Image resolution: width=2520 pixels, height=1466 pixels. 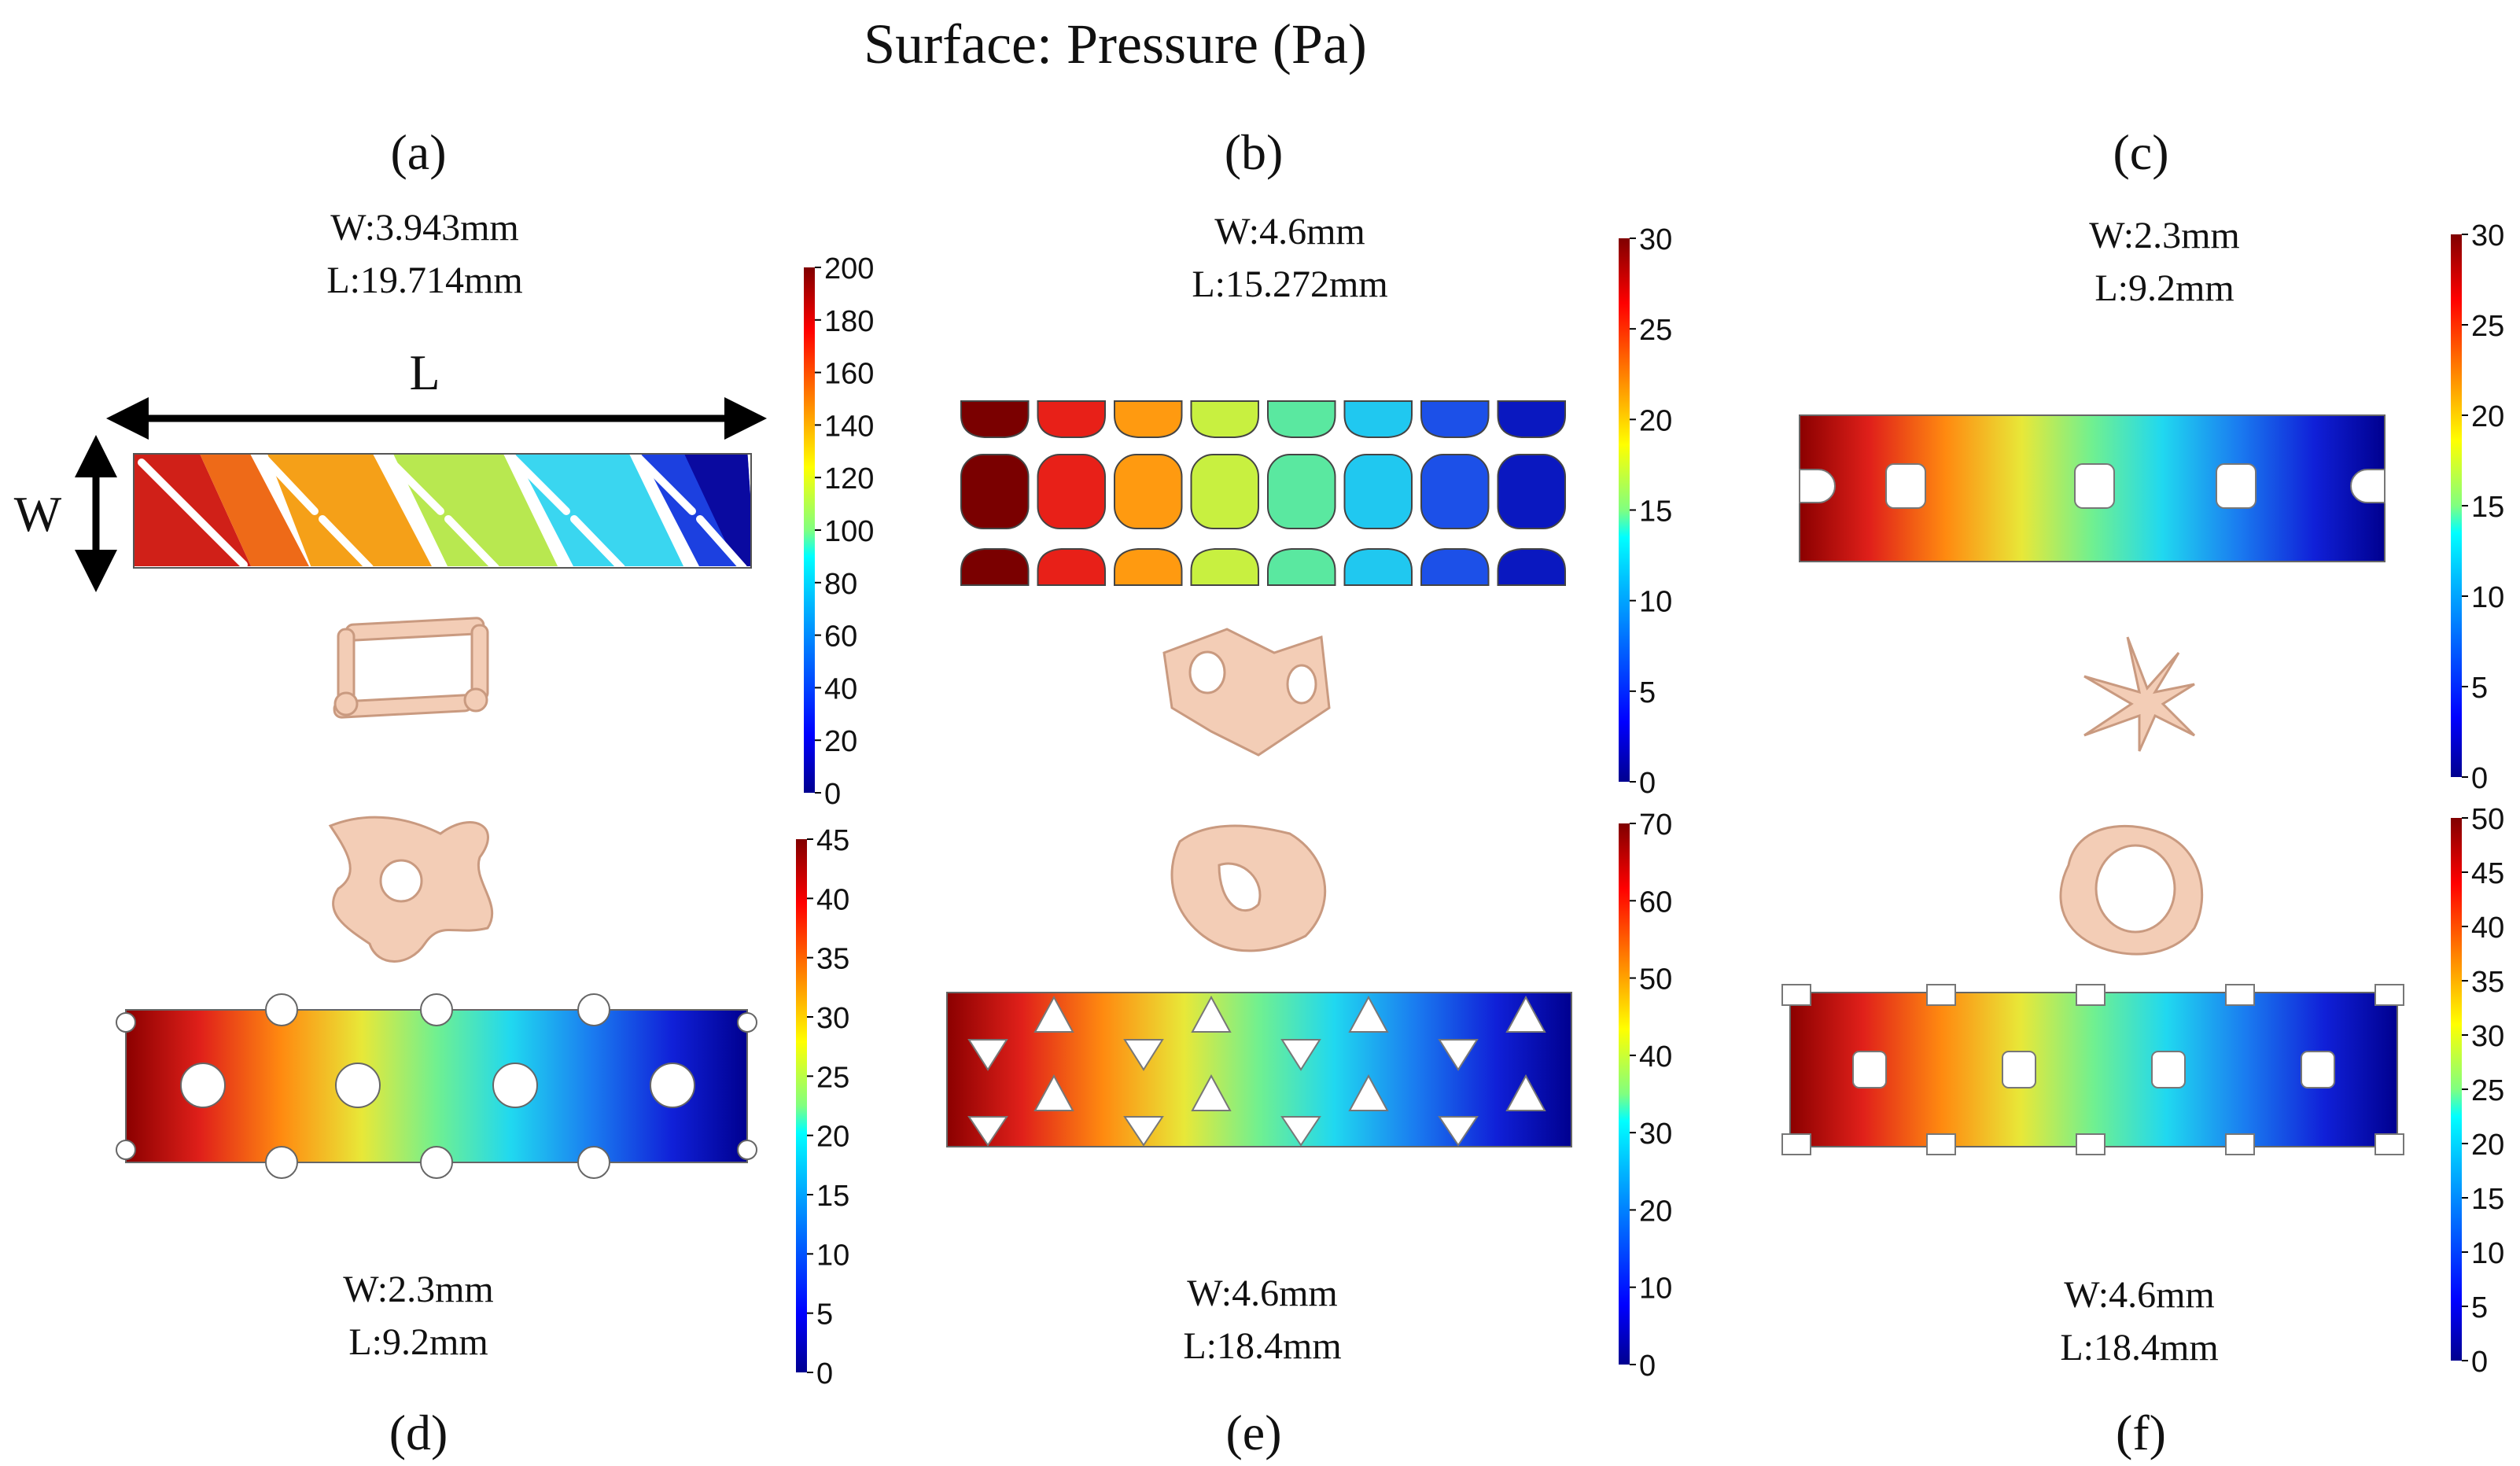 What do you see at coordinates (1655, 825) in the screenshot?
I see `colorbar-tick-label-e: 70` at bounding box center [1655, 825].